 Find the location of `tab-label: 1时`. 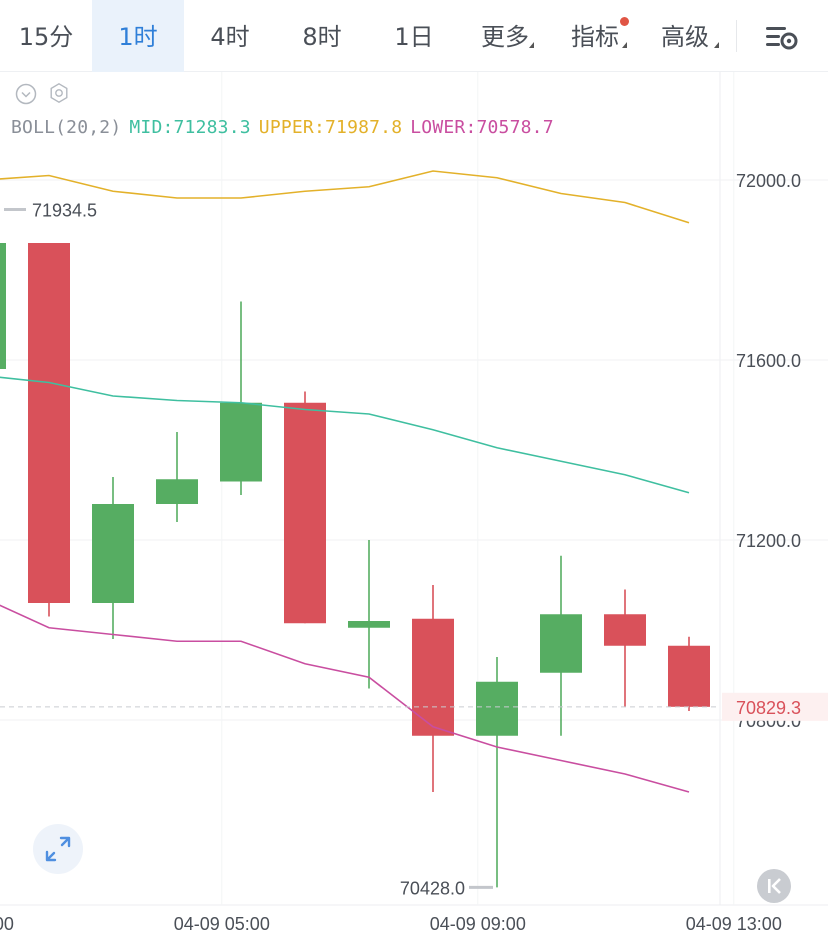

tab-label: 1时 is located at coordinates (138, 37).